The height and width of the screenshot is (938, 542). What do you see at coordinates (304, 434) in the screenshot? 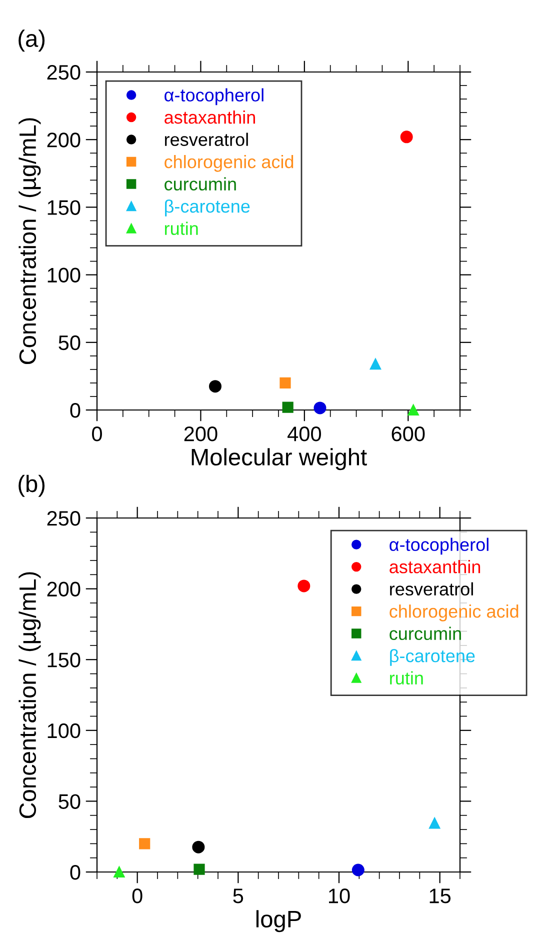
I see `x-tick-label: 400` at bounding box center [304, 434].